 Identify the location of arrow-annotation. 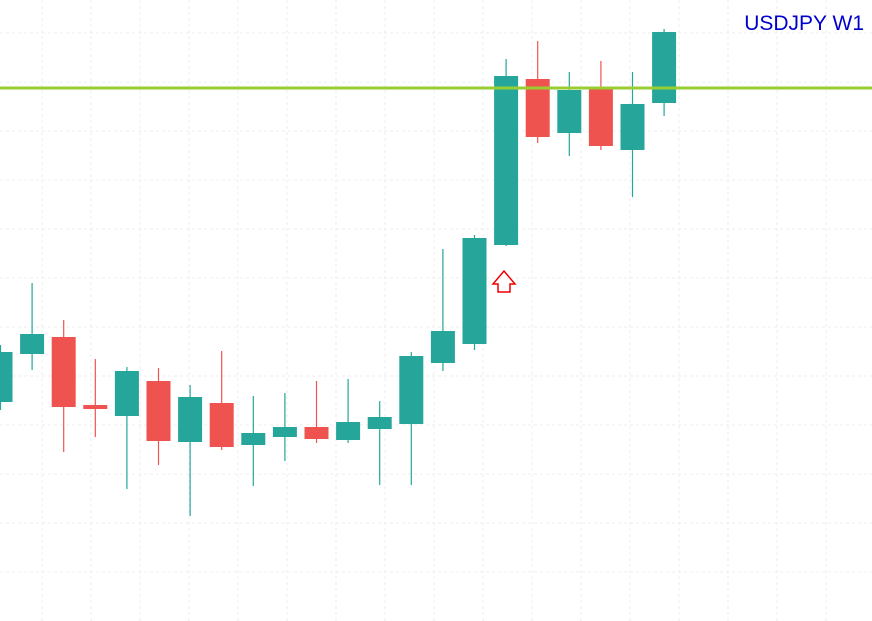
(504, 281).